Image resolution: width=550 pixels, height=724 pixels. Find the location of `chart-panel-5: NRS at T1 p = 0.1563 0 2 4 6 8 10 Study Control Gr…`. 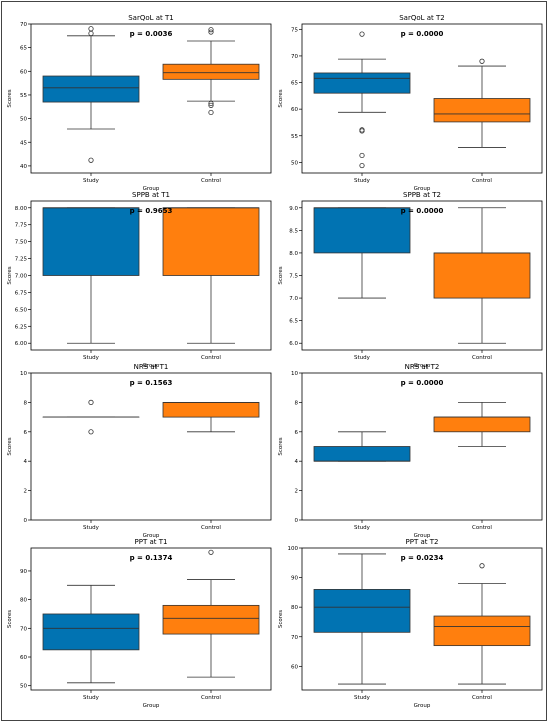

chart-panel-5: NRS at T1 p = 0.1563 0 2 4 6 8 10 Study Control Gr… is located at coordinates (139, 451).